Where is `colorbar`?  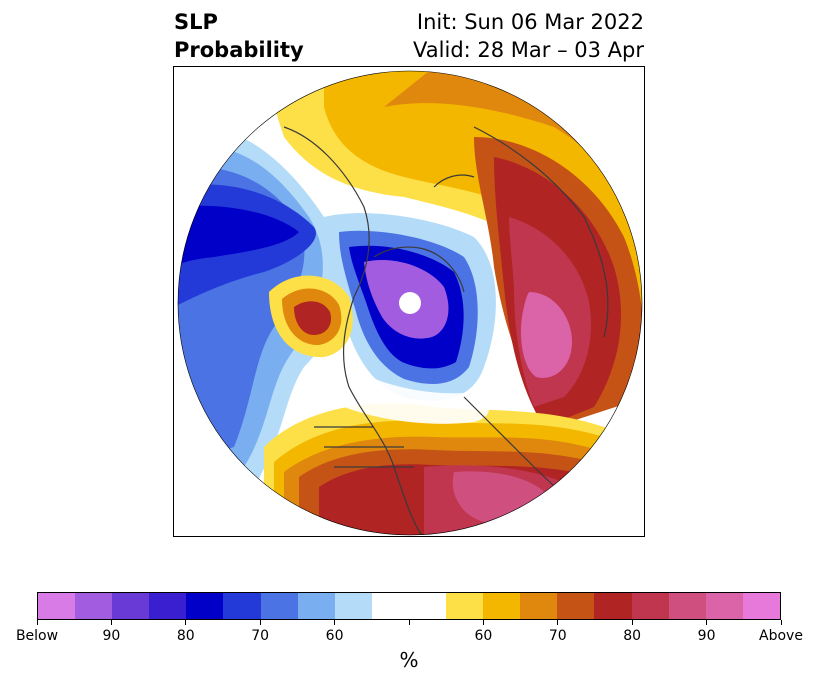
colorbar is located at coordinates (409, 606).